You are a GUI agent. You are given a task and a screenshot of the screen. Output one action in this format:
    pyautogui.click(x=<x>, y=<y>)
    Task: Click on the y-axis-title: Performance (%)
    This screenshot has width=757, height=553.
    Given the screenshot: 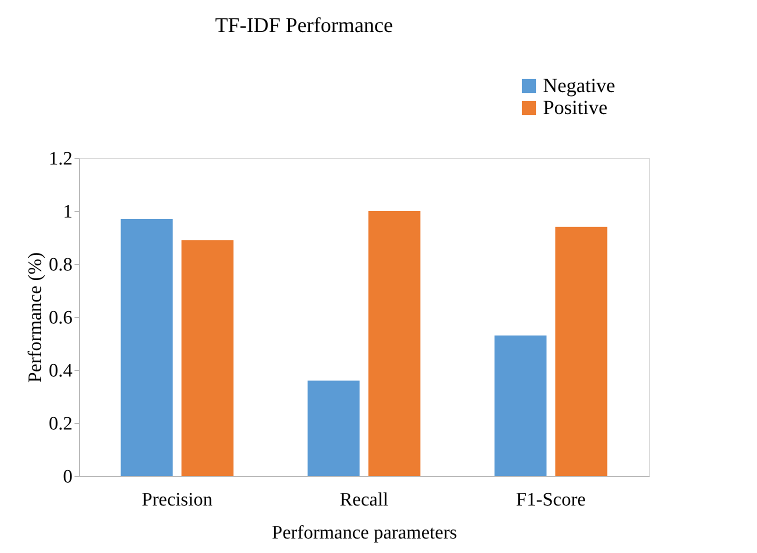 What is the action you would take?
    pyautogui.click(x=35, y=317)
    